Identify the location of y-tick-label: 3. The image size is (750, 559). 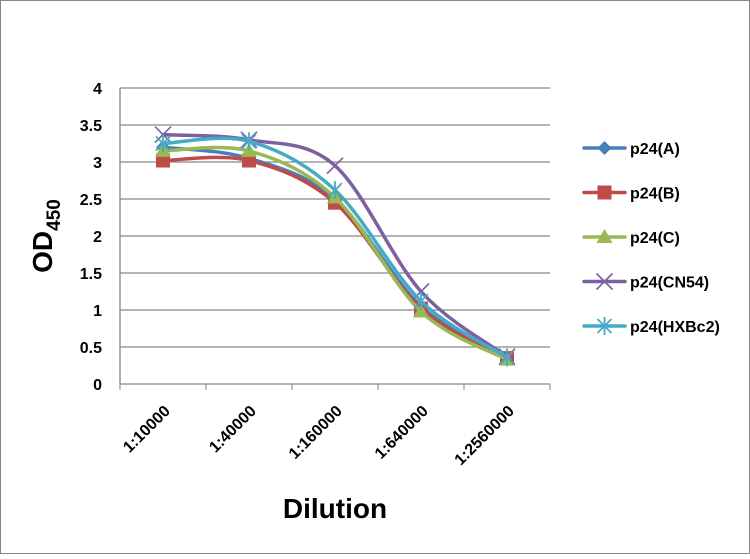
(97, 163).